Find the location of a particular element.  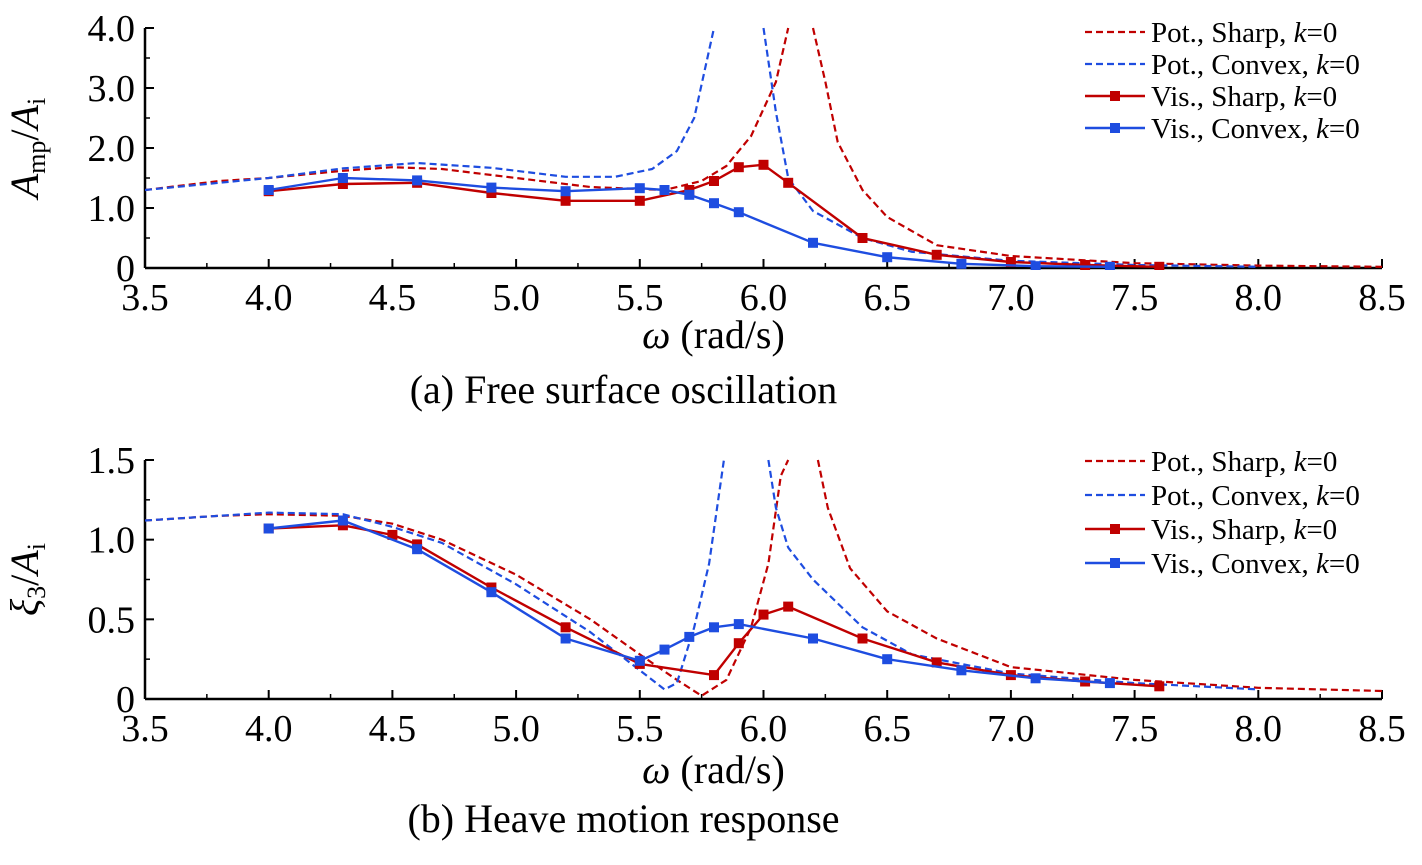

y-tick-label: 1.5 is located at coordinates (112, 461).